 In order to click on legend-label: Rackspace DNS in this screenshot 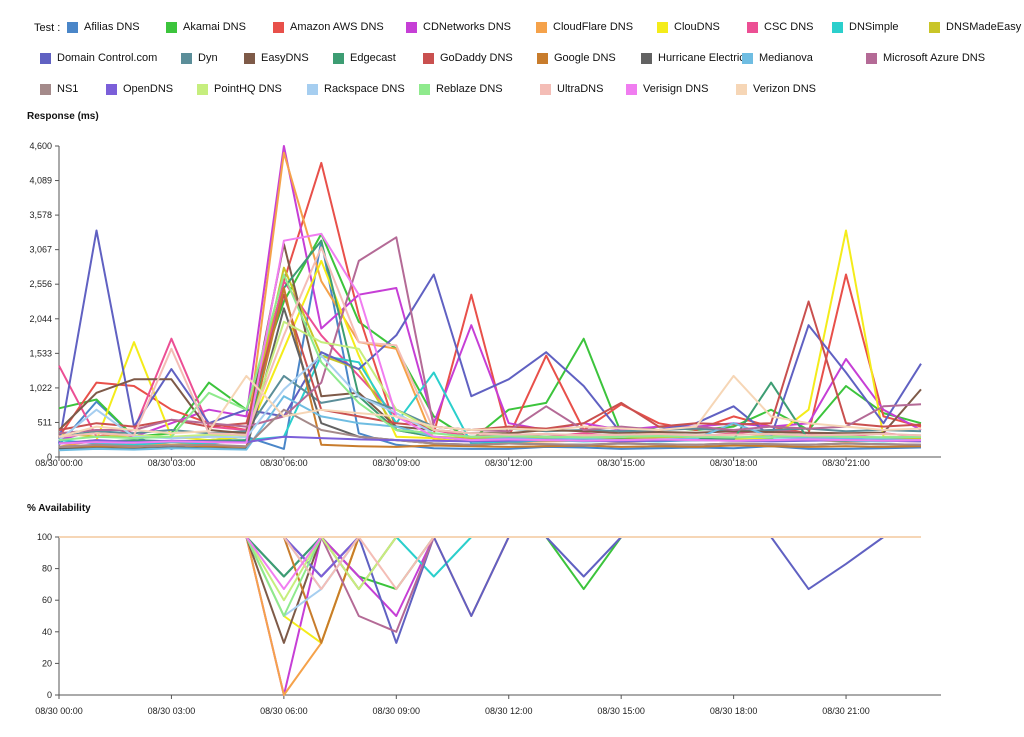, I will do `click(364, 89)`.